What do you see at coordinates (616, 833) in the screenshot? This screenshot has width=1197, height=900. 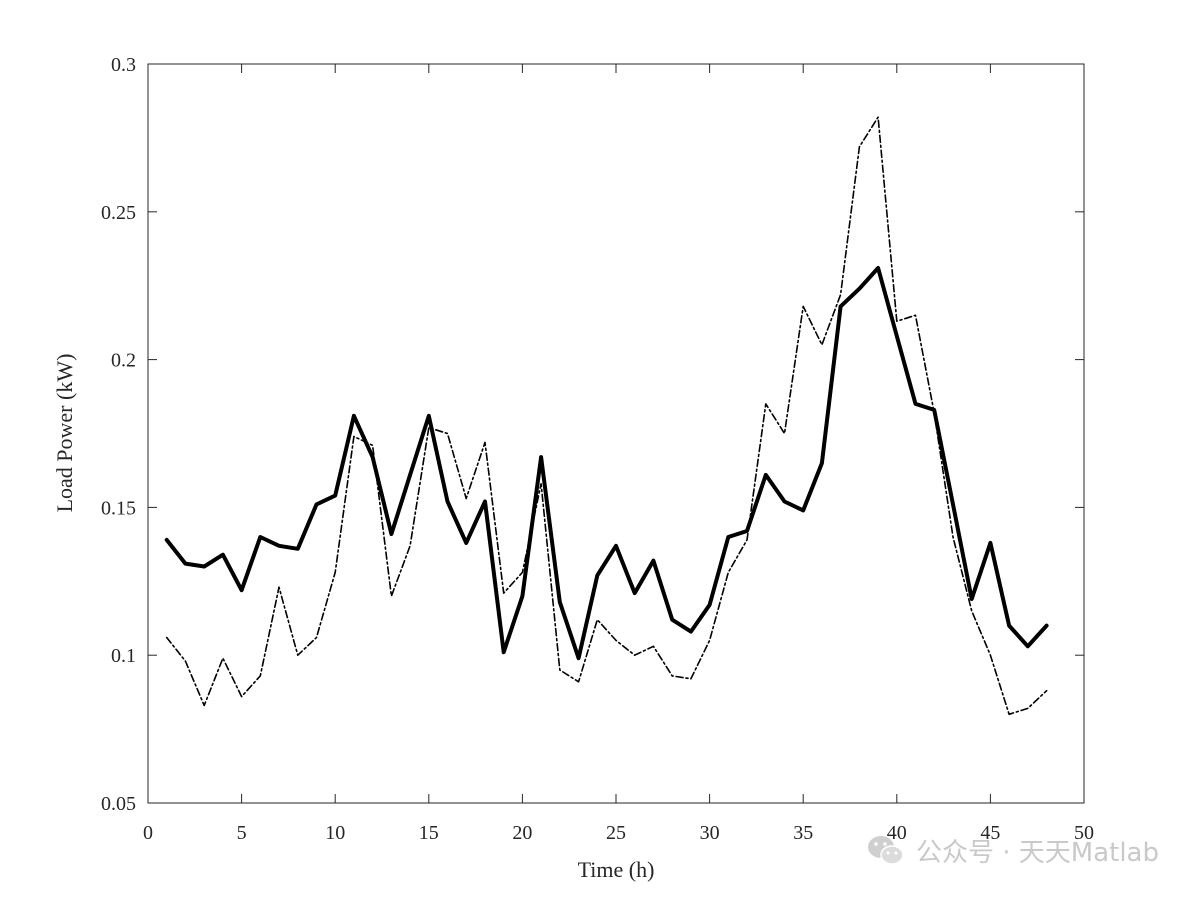 I see `x-tick-label: 25` at bounding box center [616, 833].